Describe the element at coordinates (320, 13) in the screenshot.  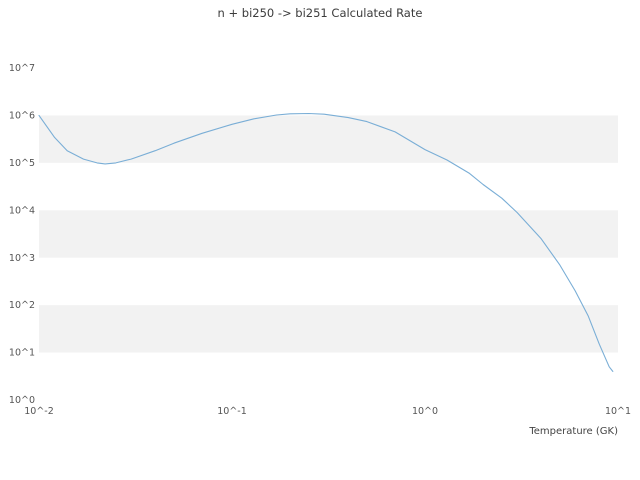
I see `chart-title: n + bi250 -> bi251 Calculated Rate` at that location.